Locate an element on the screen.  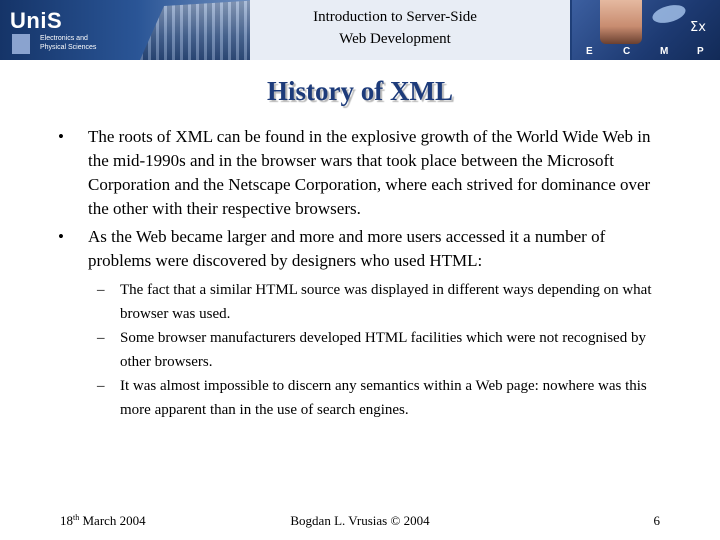
unis-logo: UniS is located at coordinates (36, 21).